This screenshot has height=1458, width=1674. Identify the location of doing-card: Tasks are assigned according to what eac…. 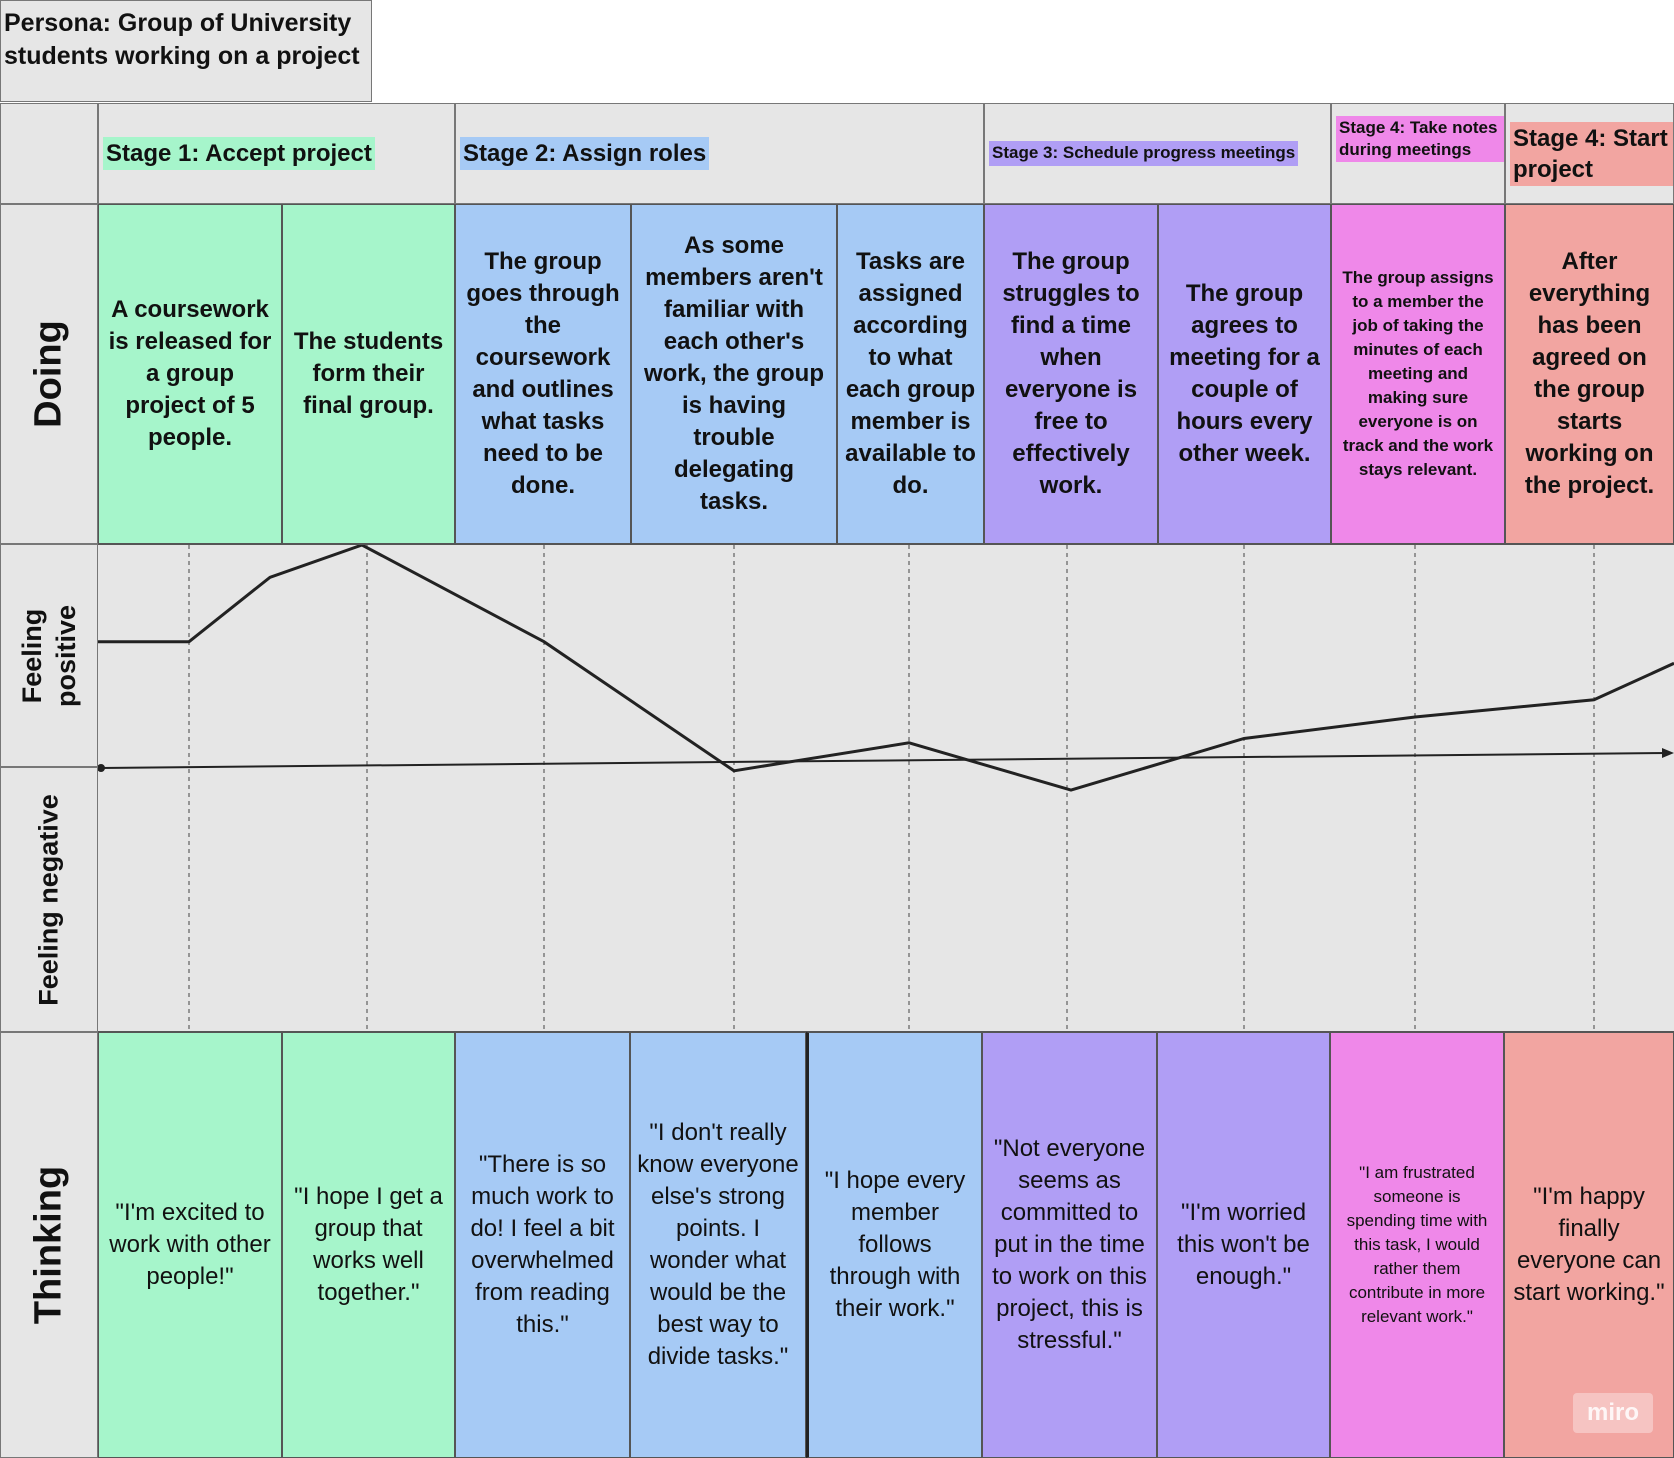
(910, 374).